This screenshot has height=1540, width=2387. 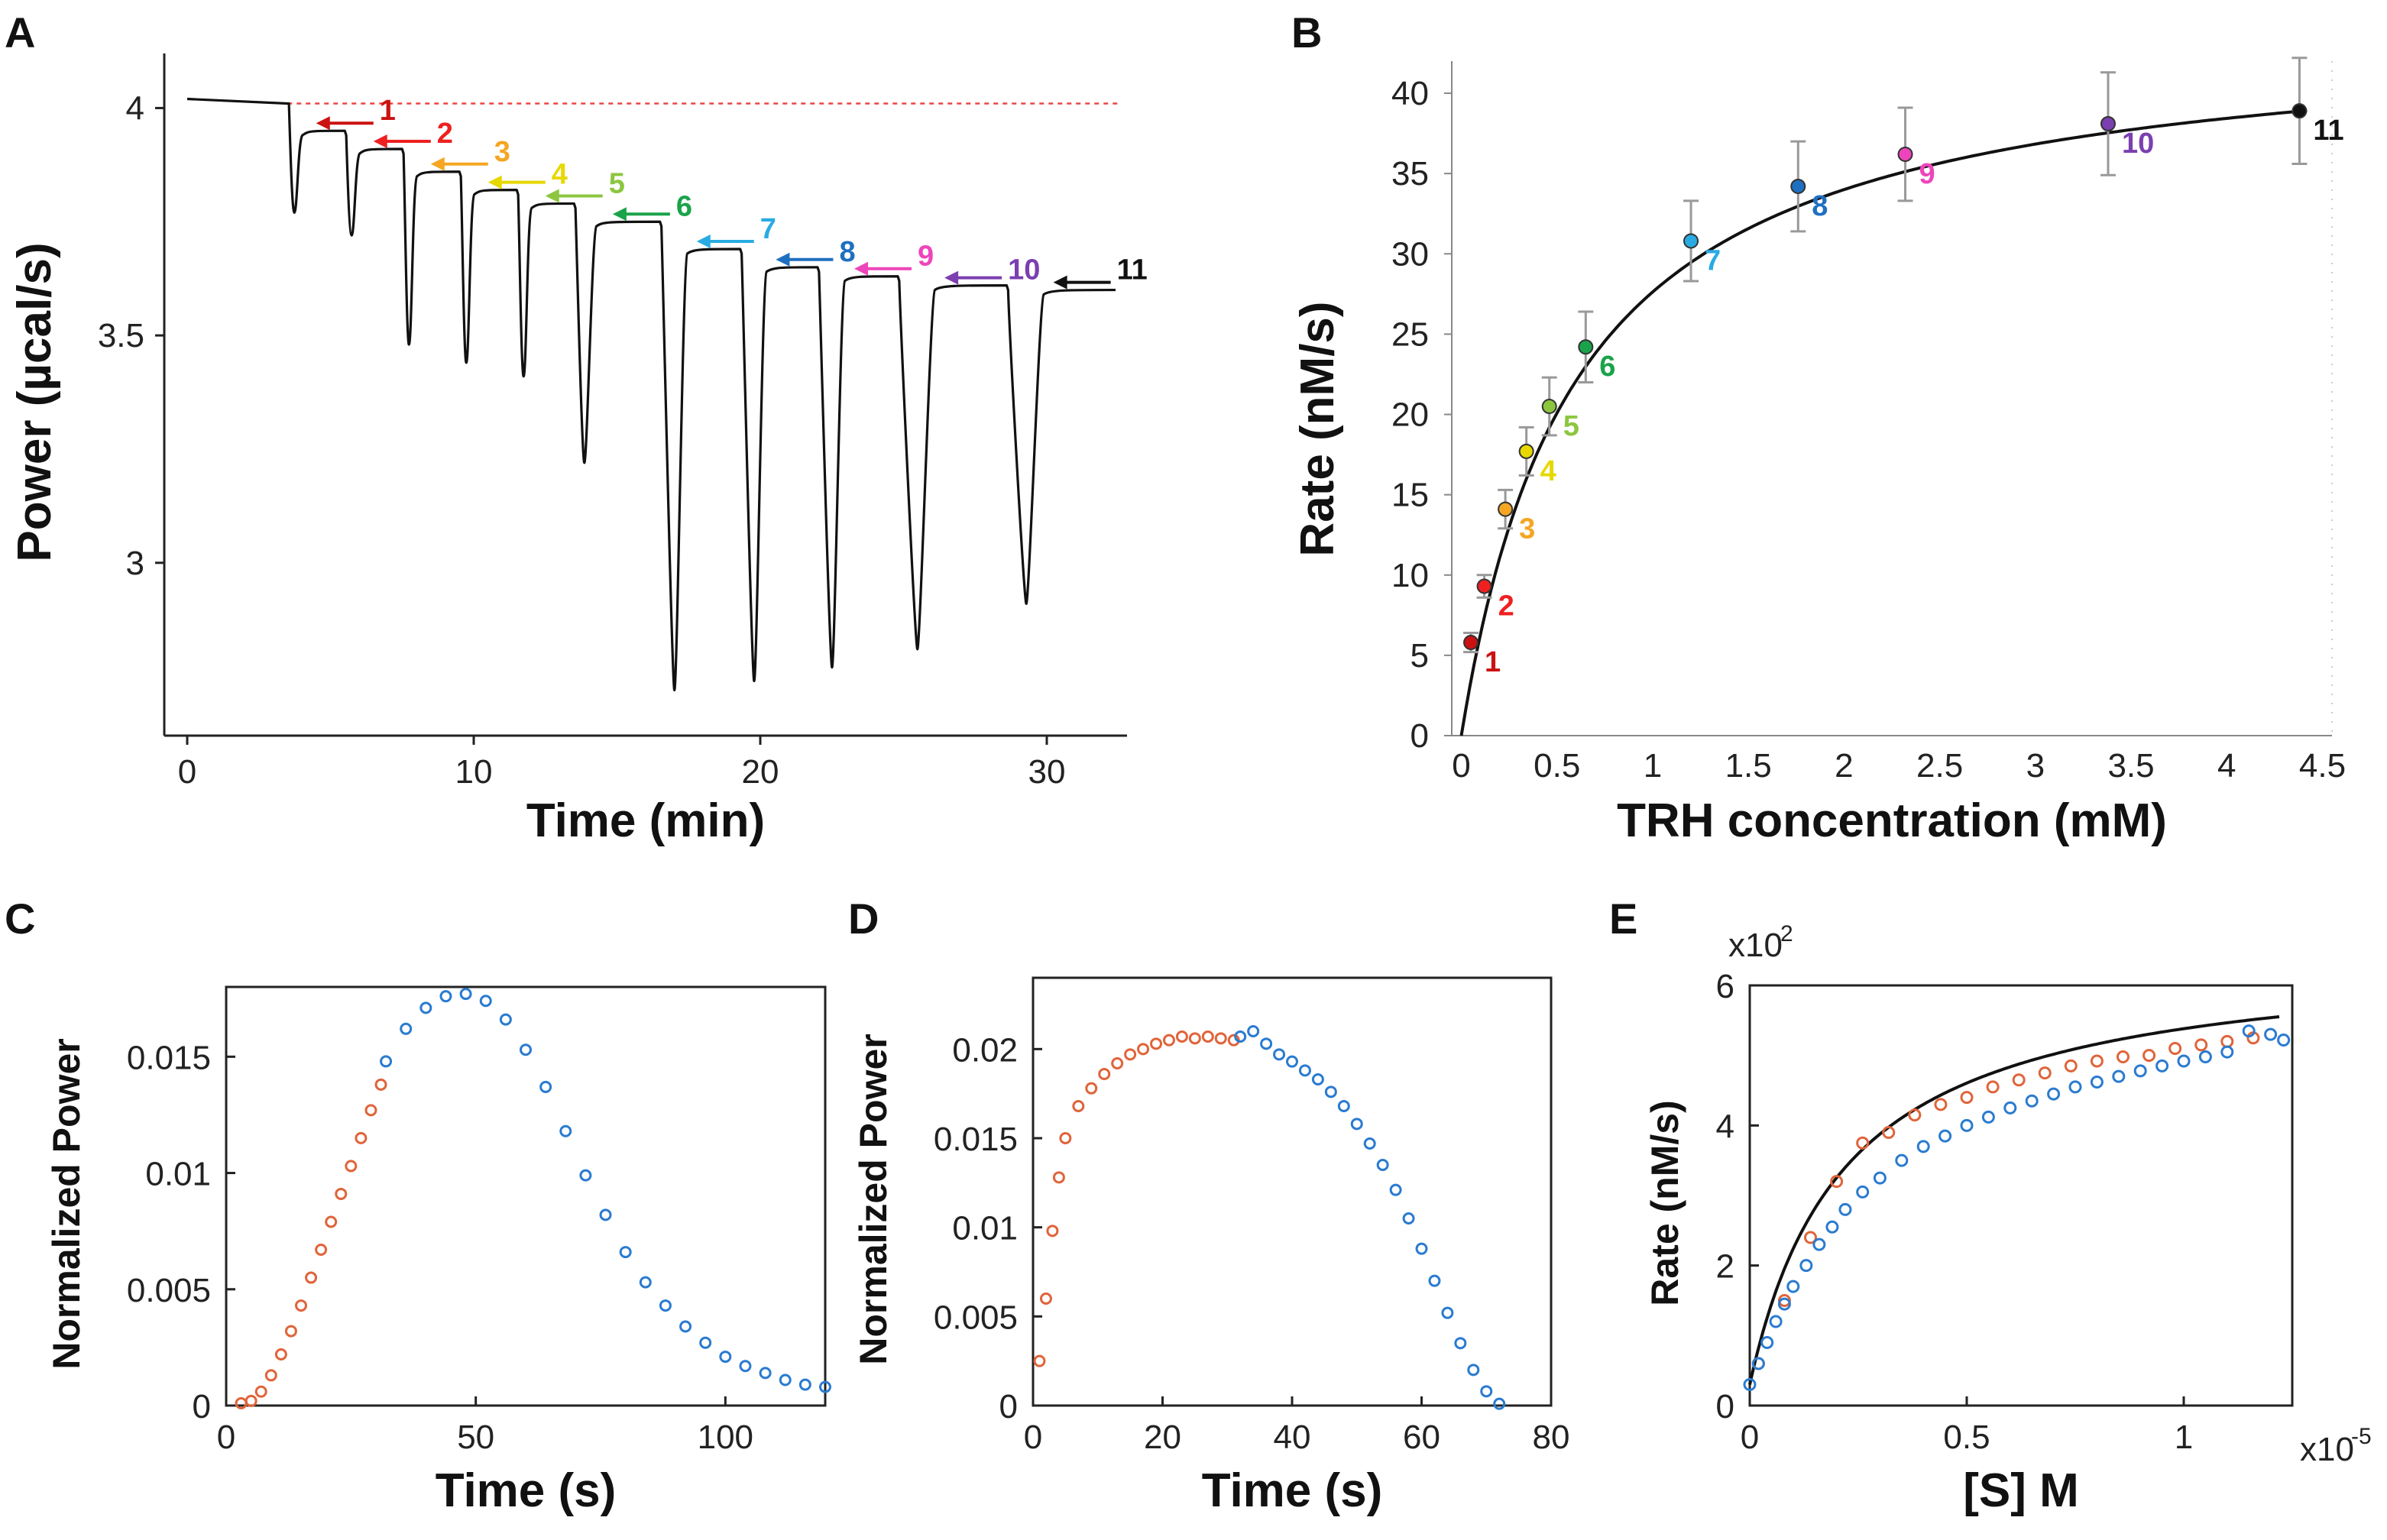 What do you see at coordinates (645, 820) in the screenshot?
I see `x-axis-label: Time (min)` at bounding box center [645, 820].